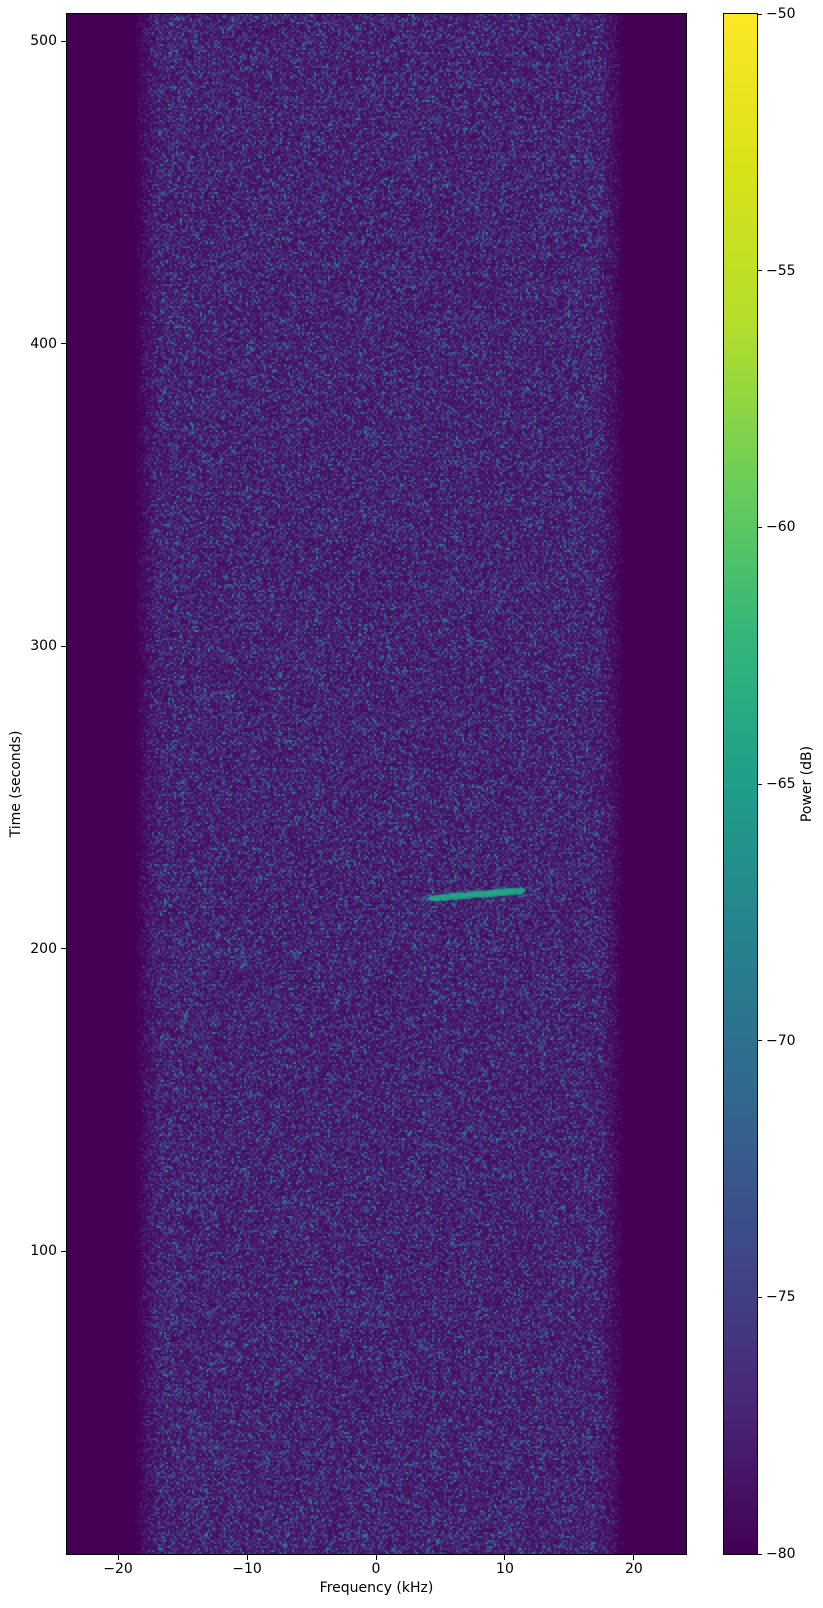 This screenshot has width=823, height=1608. What do you see at coordinates (781, 1040) in the screenshot?
I see `colorbar-tick-label: −70` at bounding box center [781, 1040].